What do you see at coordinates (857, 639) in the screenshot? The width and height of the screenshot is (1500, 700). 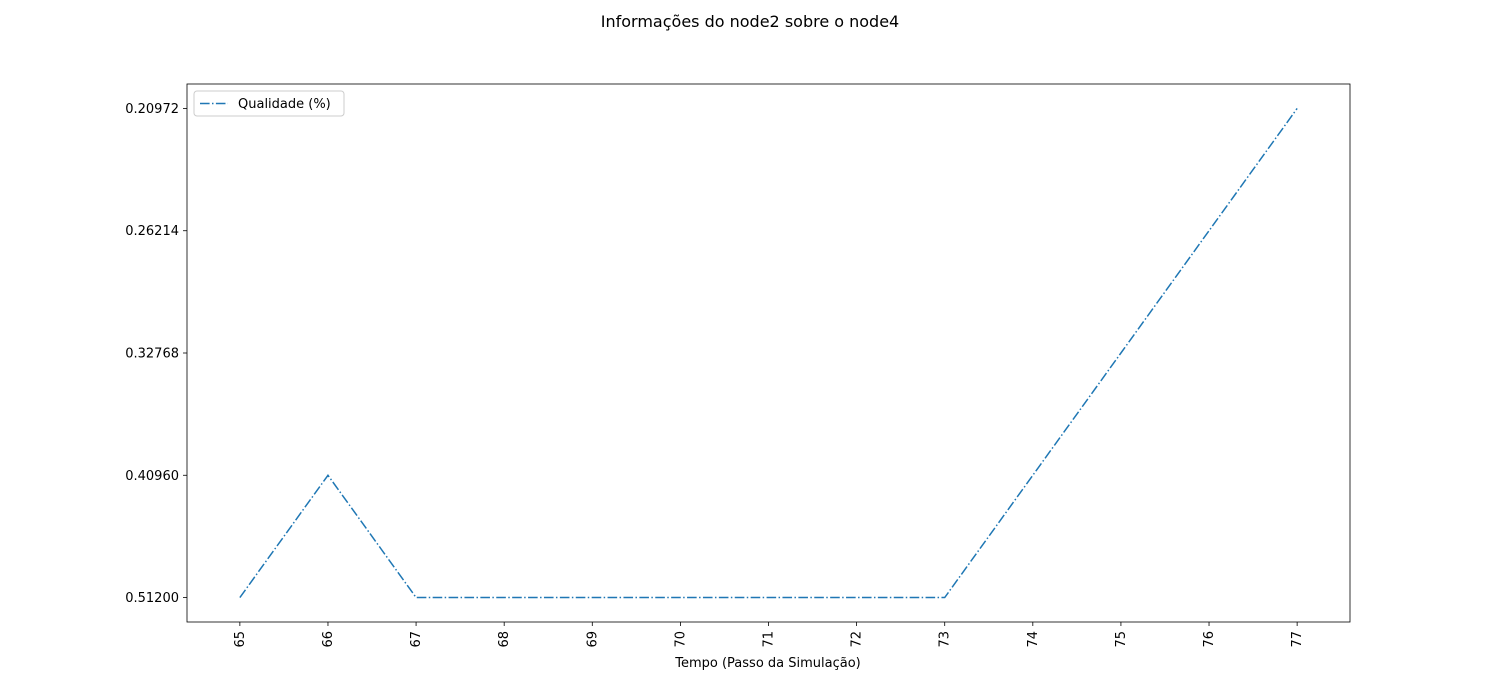 I see `x-tick-label: 72` at bounding box center [857, 639].